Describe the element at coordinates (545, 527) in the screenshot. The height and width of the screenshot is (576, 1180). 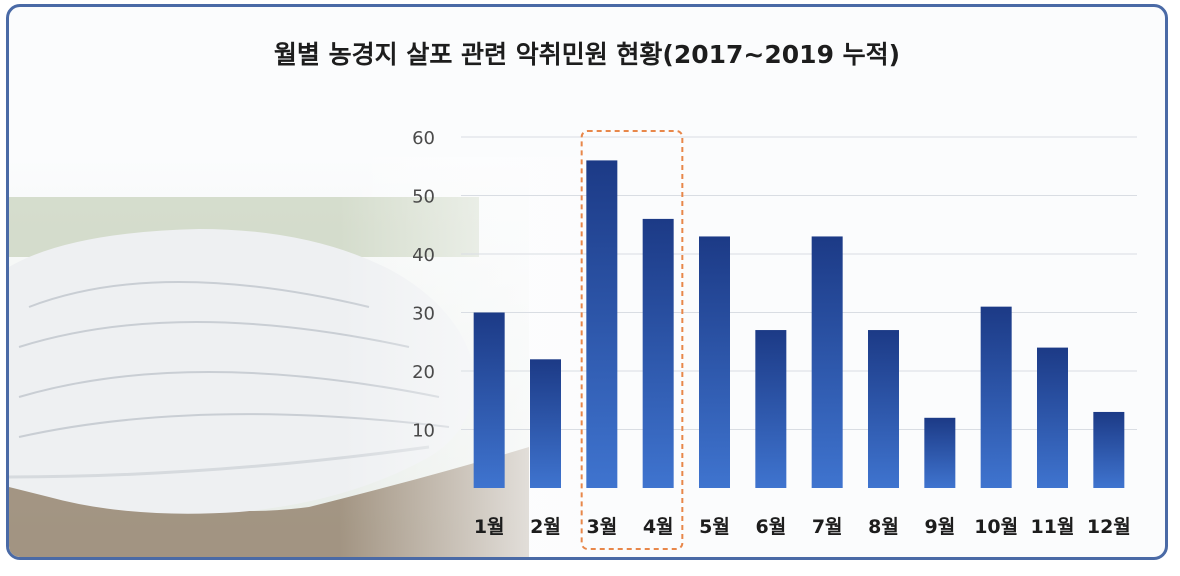
I see `x-tick-label: 2월` at that location.